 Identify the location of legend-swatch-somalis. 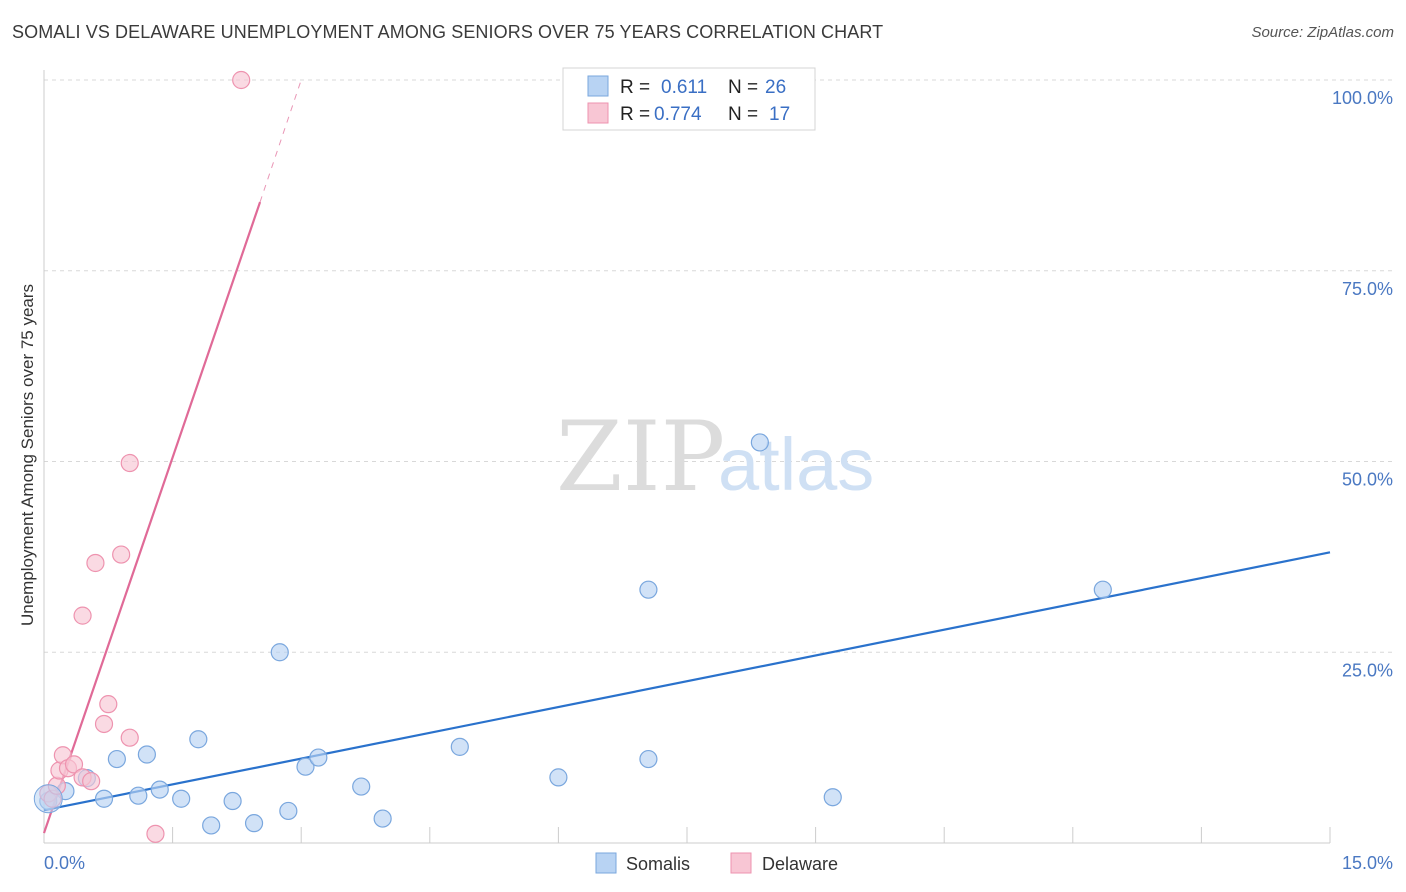
(598, 86).